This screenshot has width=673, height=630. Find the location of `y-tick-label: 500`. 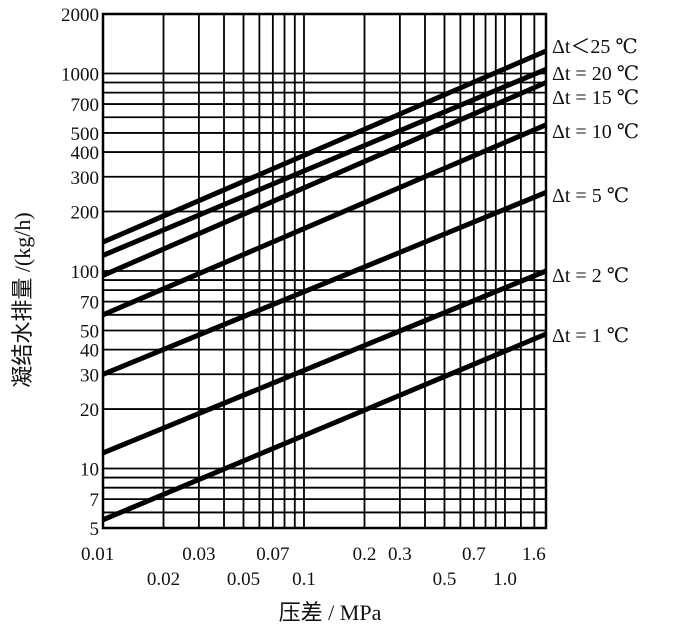

y-tick-label: 500 is located at coordinates (85, 134).